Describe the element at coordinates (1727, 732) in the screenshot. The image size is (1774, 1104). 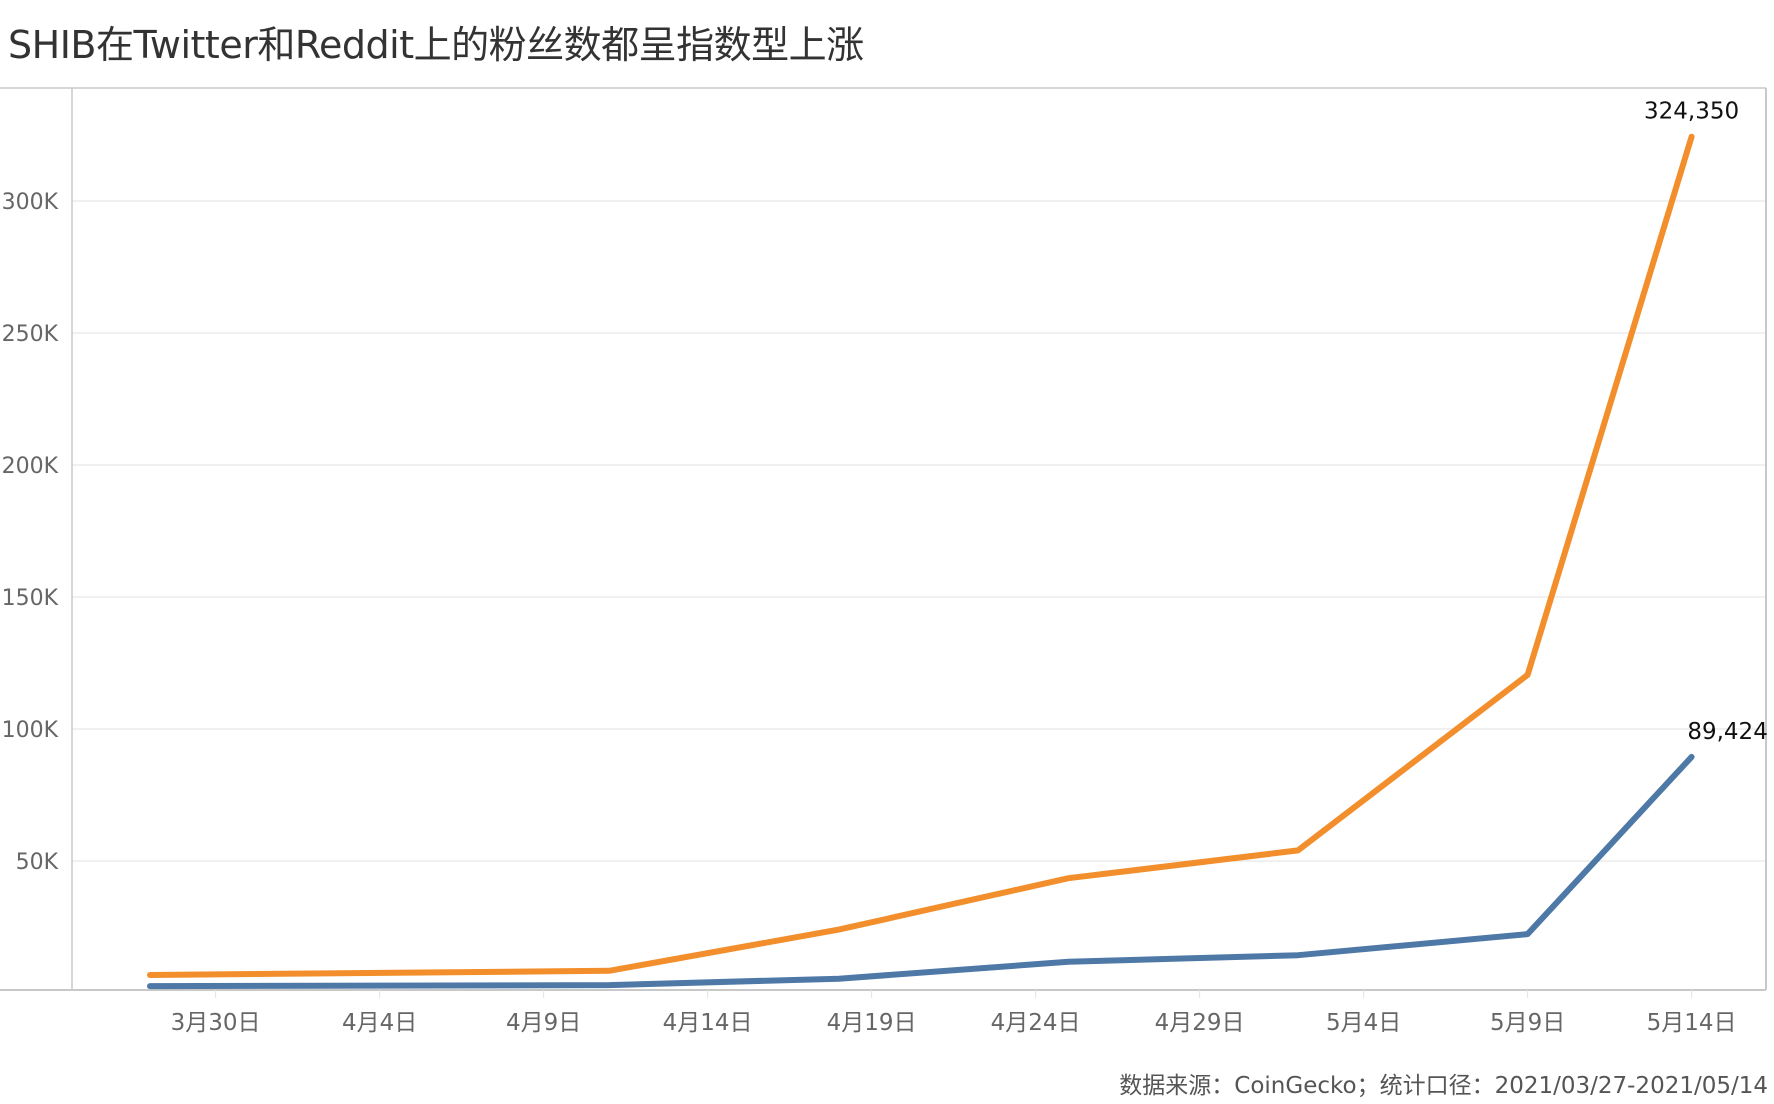
I see `end-value-label: 89,424` at that location.